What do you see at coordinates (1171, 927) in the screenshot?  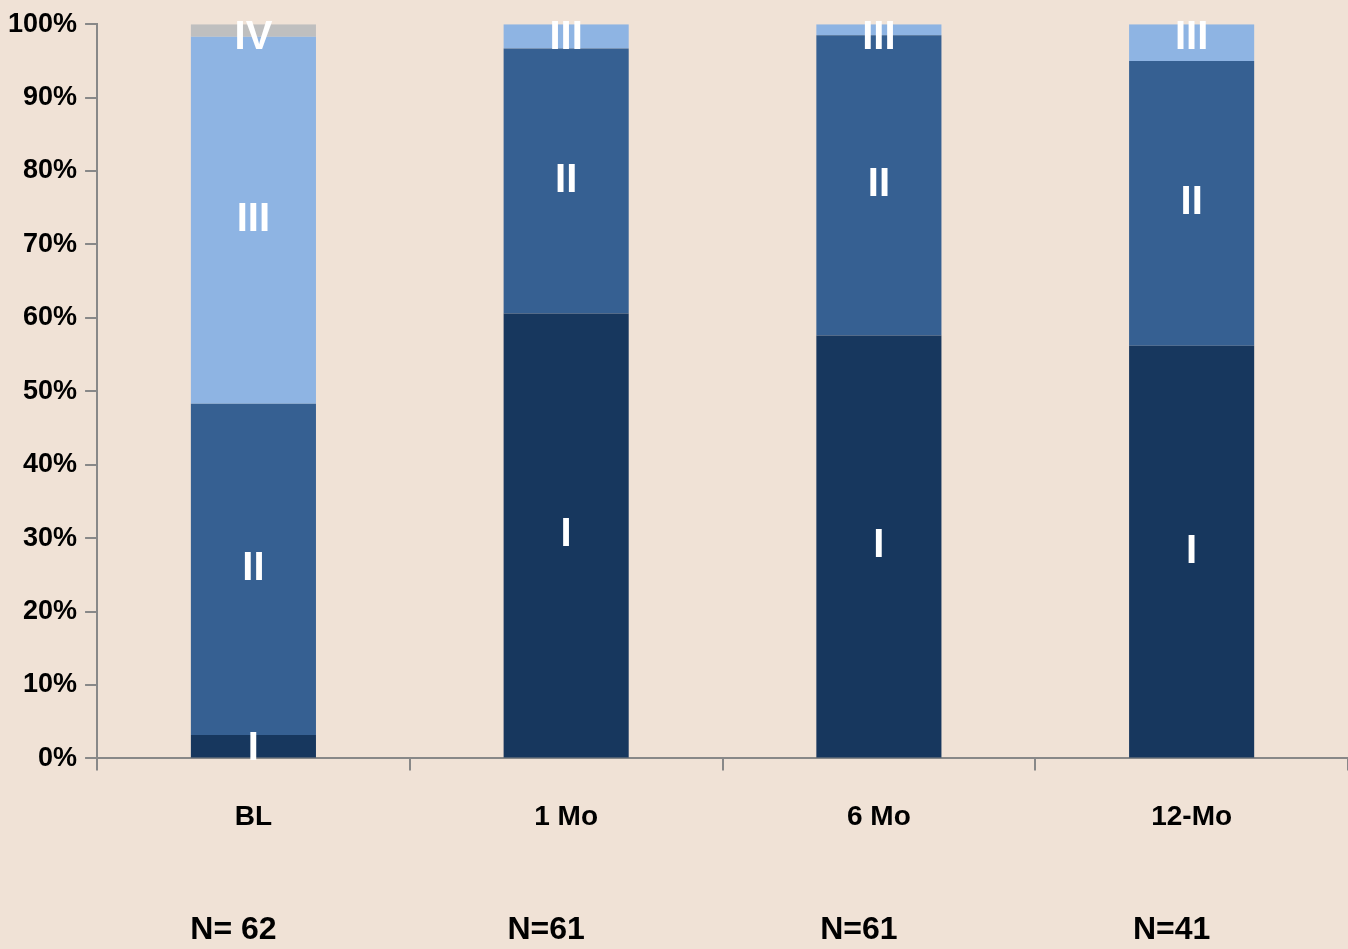 I see `text: N=41` at bounding box center [1171, 927].